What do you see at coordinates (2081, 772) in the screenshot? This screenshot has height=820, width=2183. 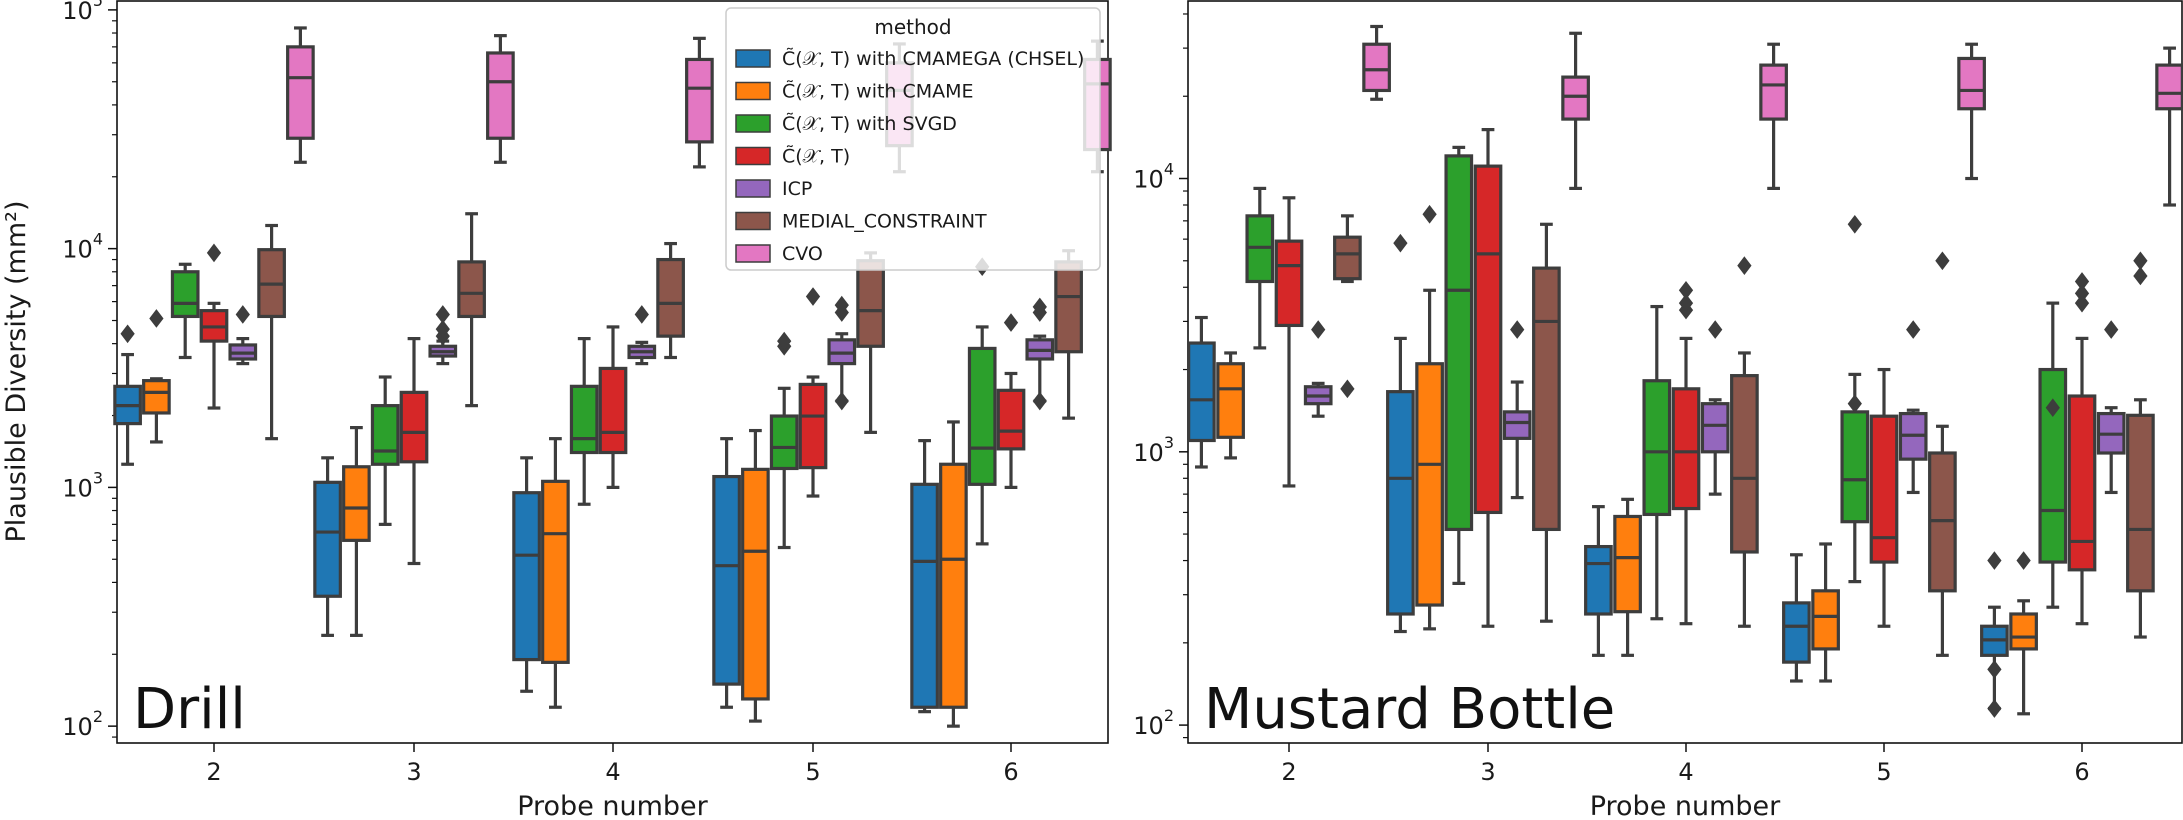 I see `x-tick-label: 6` at bounding box center [2081, 772].